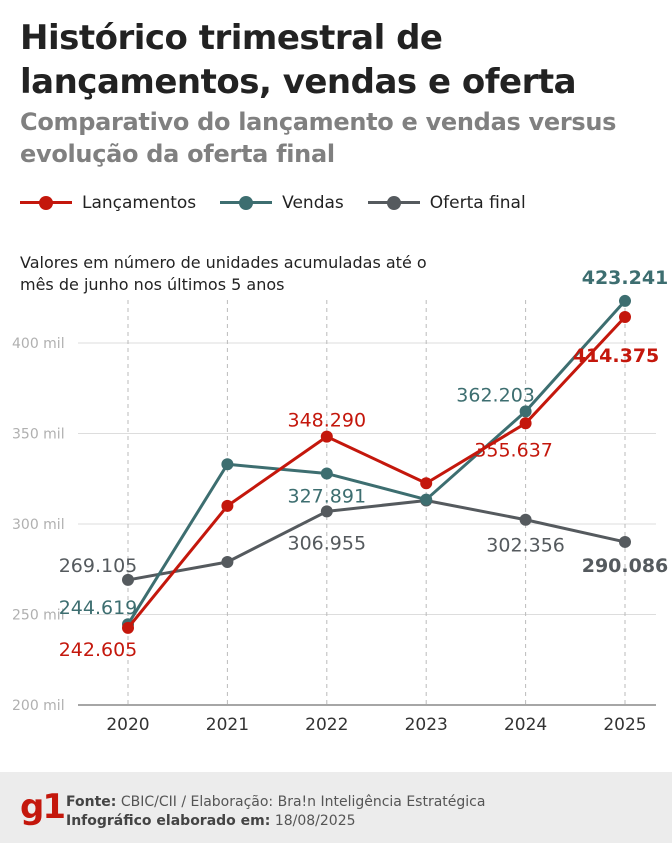 Image resolution: width=672 pixels, height=843 pixels. What do you see at coordinates (315, 821) in the screenshot?
I see `date-text: 18/08/2025` at bounding box center [315, 821].